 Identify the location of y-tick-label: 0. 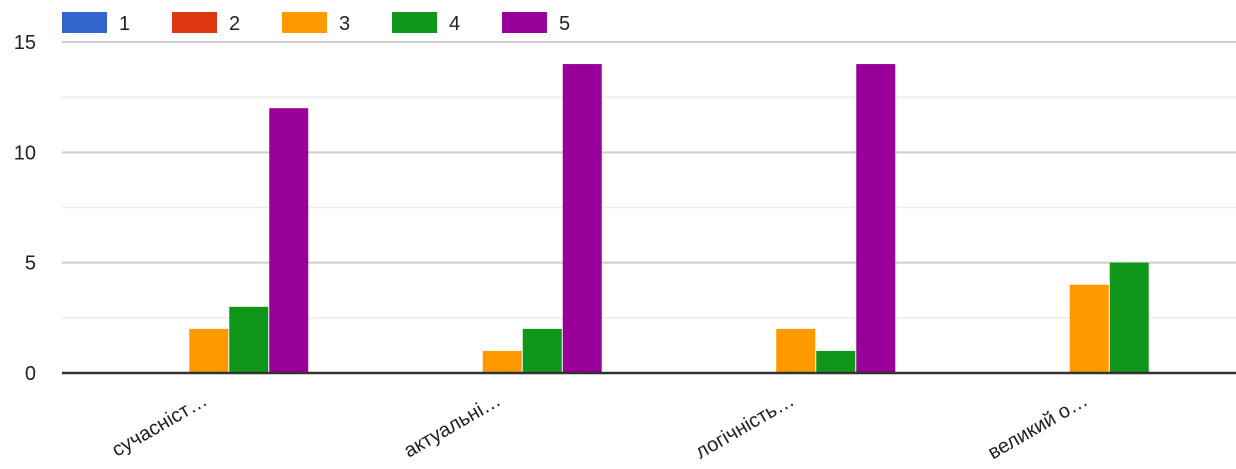
(30, 374).